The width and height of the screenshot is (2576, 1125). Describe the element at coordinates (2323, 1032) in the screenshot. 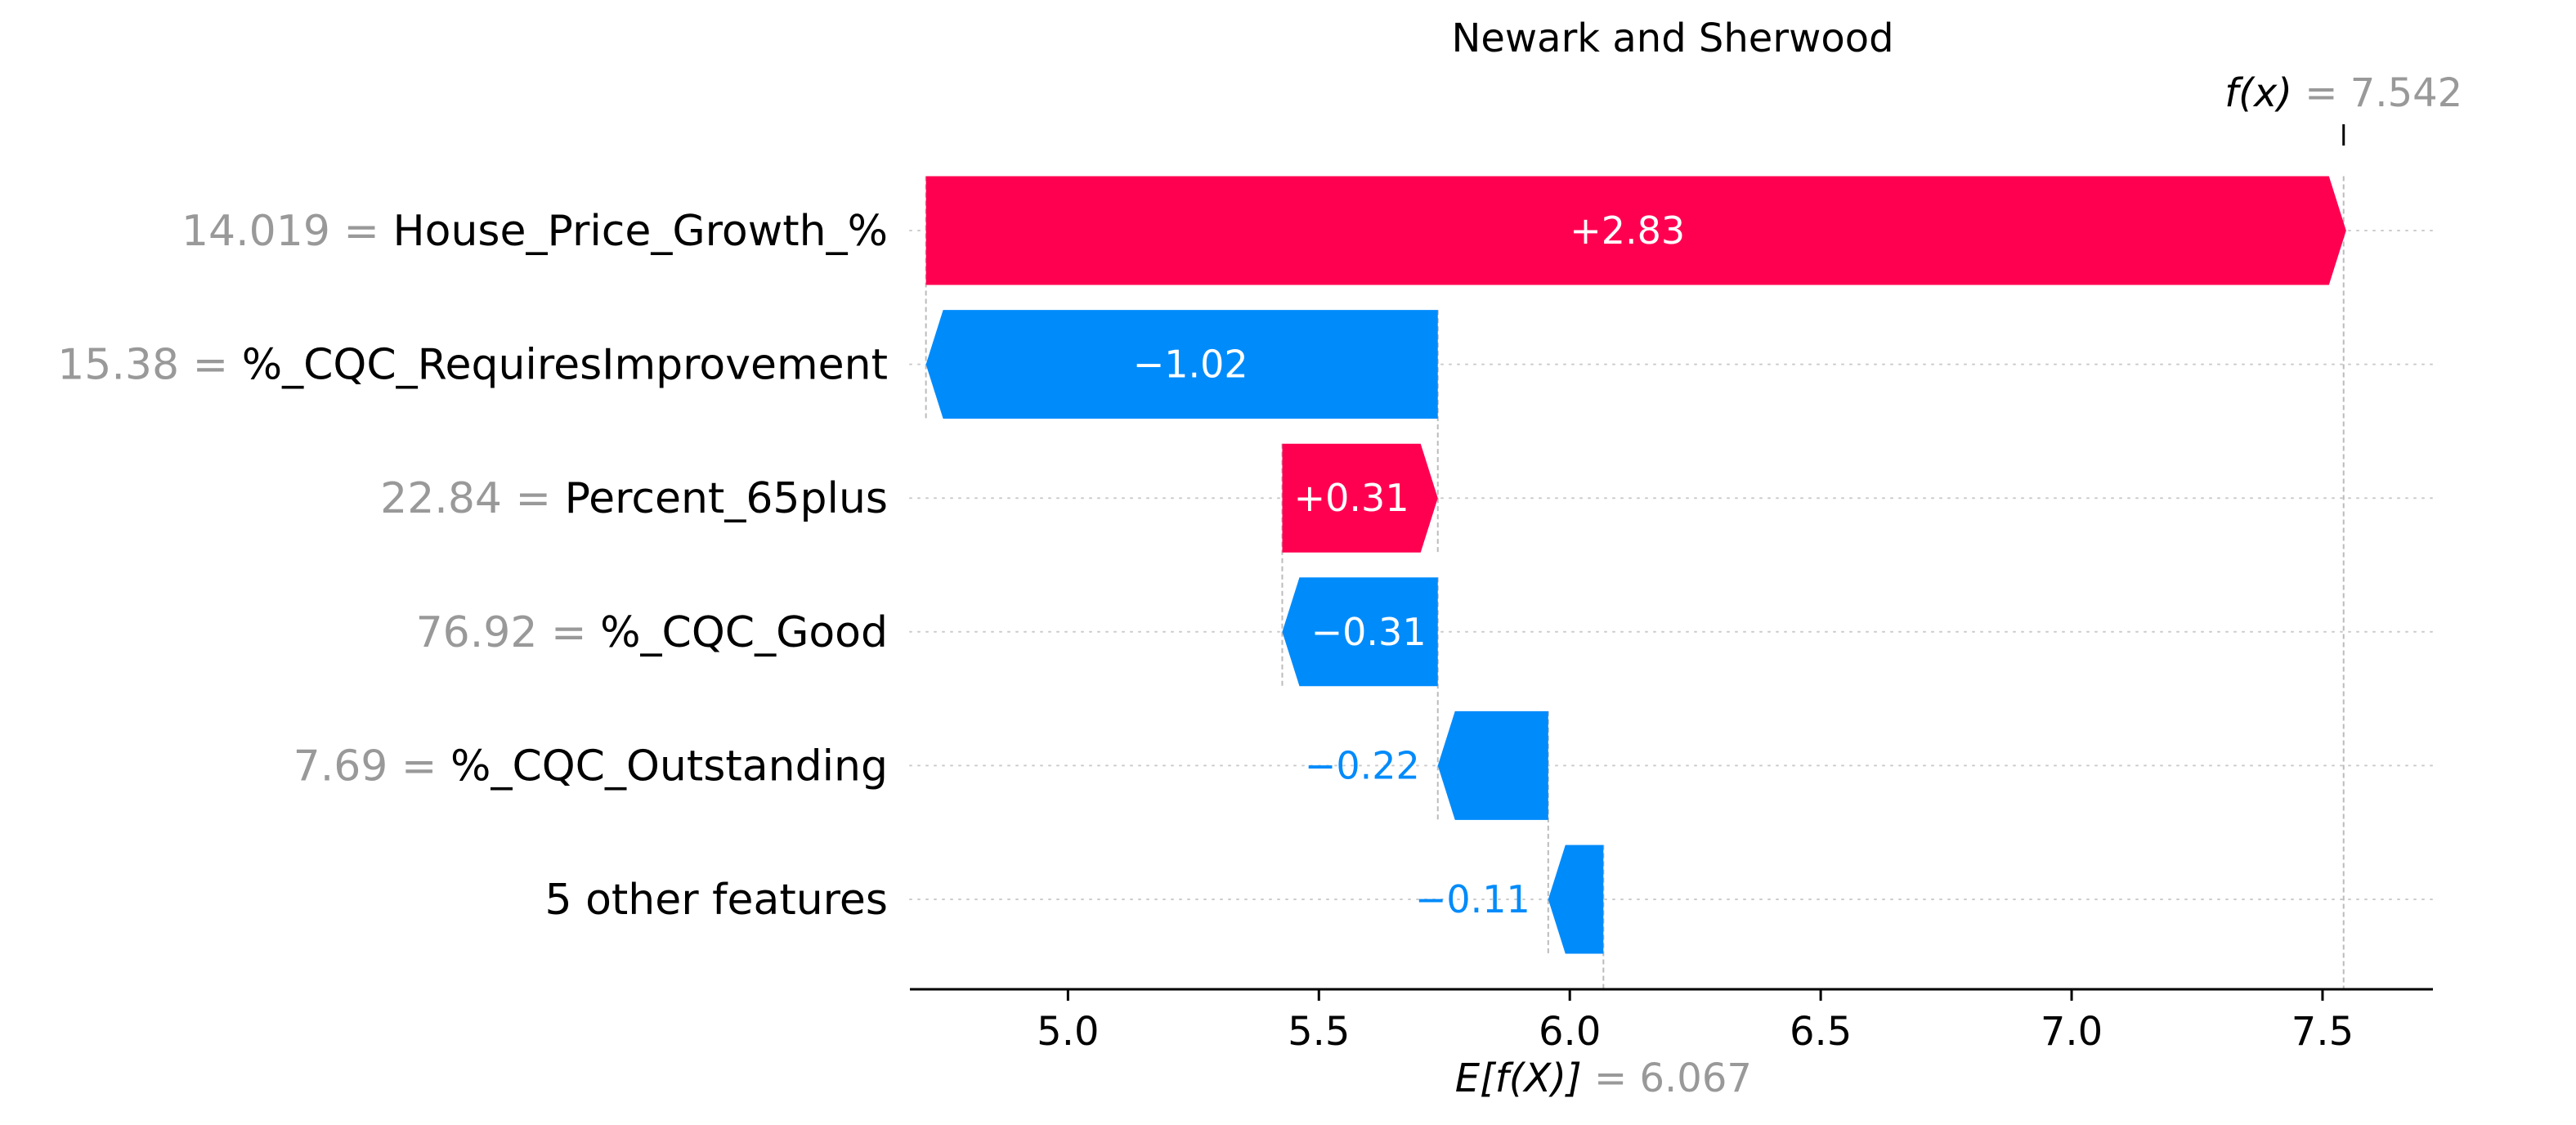

I see `x-tick-label: 7.5` at that location.